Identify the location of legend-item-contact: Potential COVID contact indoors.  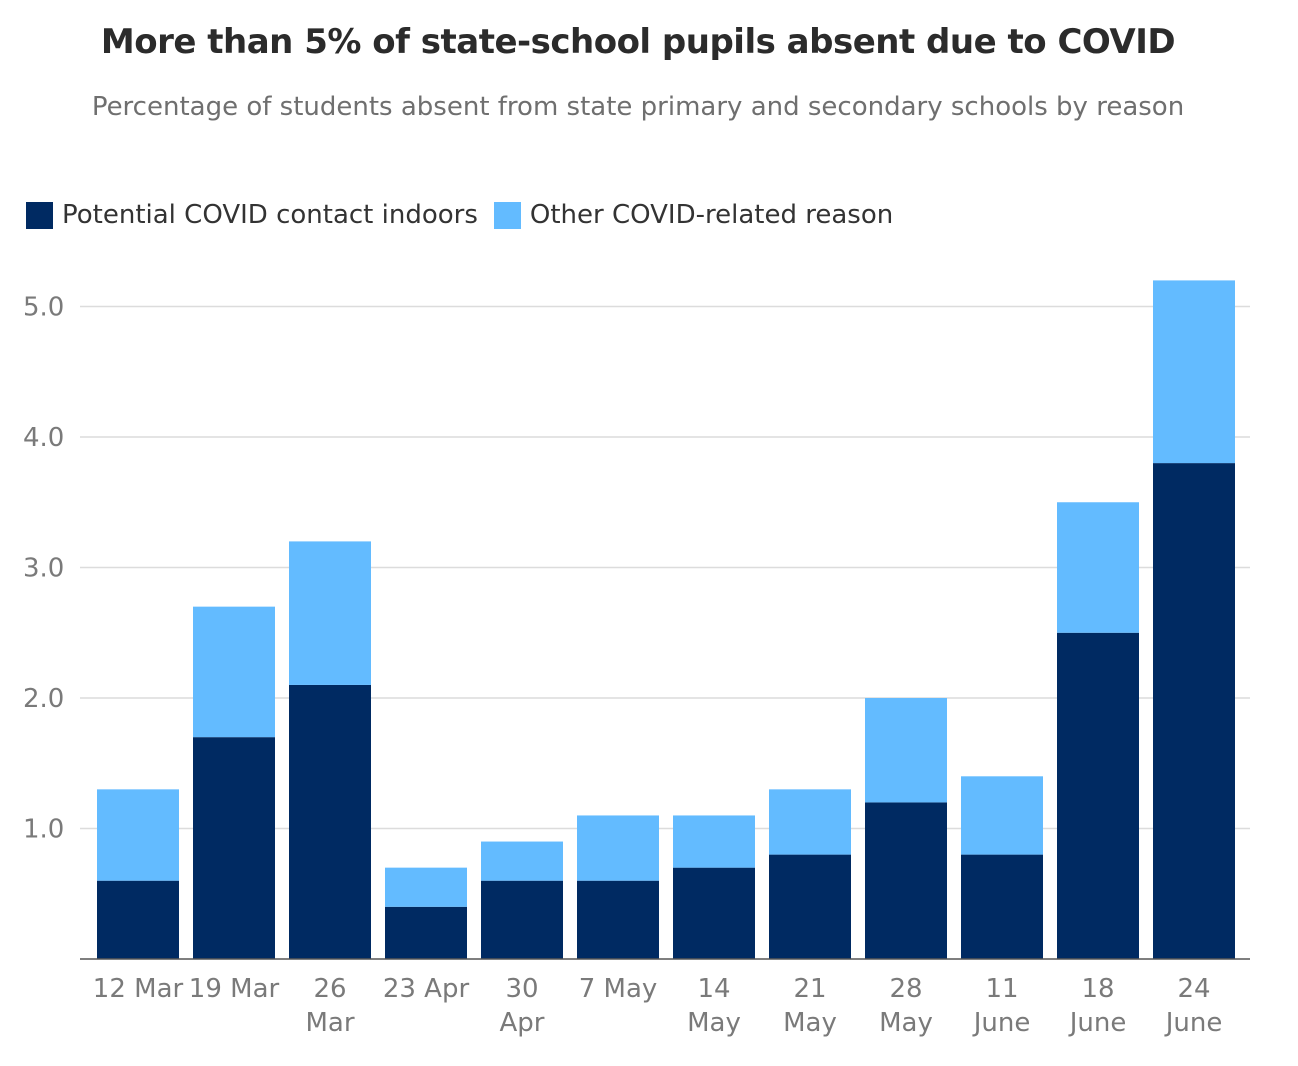
(252, 215).